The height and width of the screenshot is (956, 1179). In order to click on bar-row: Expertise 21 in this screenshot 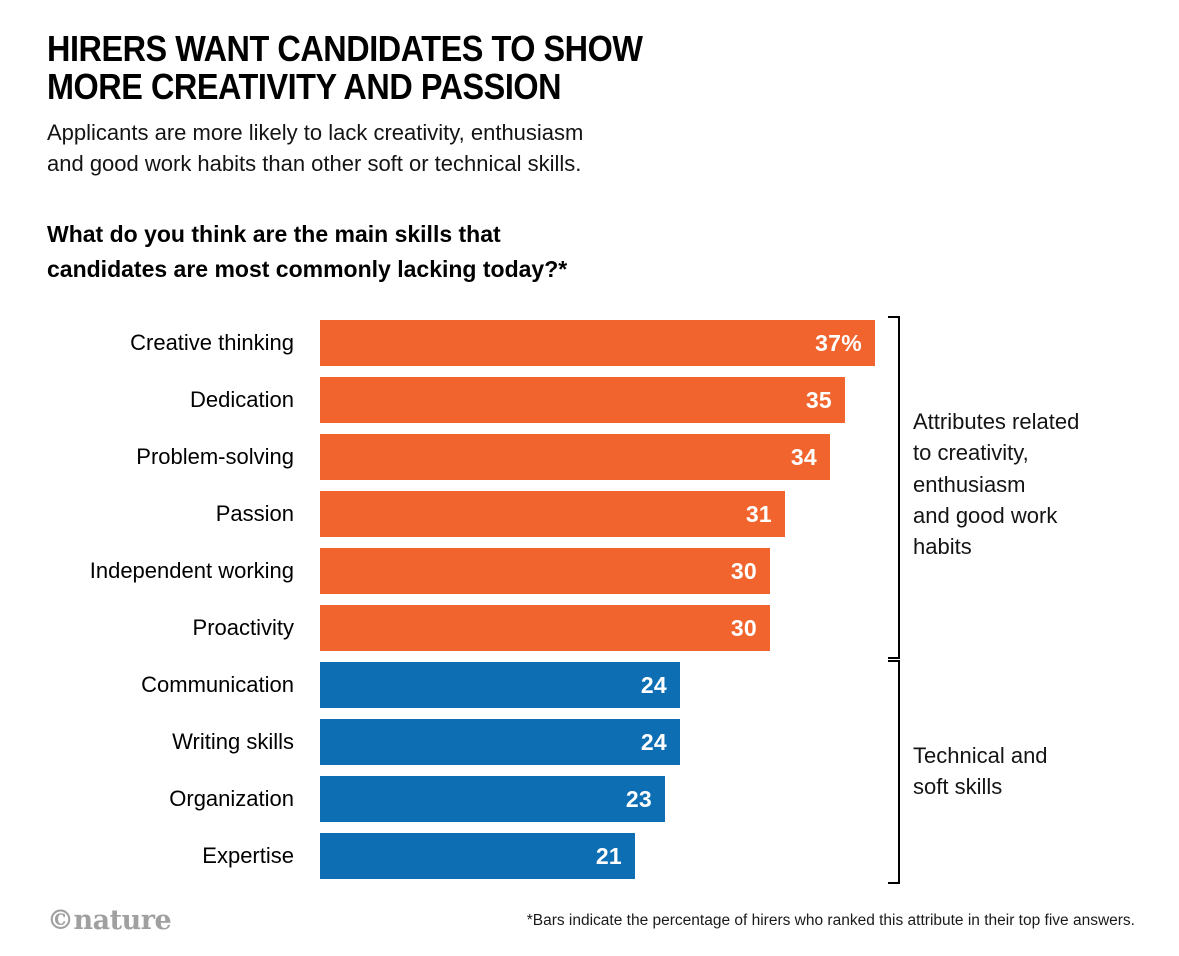, I will do `click(597, 856)`.